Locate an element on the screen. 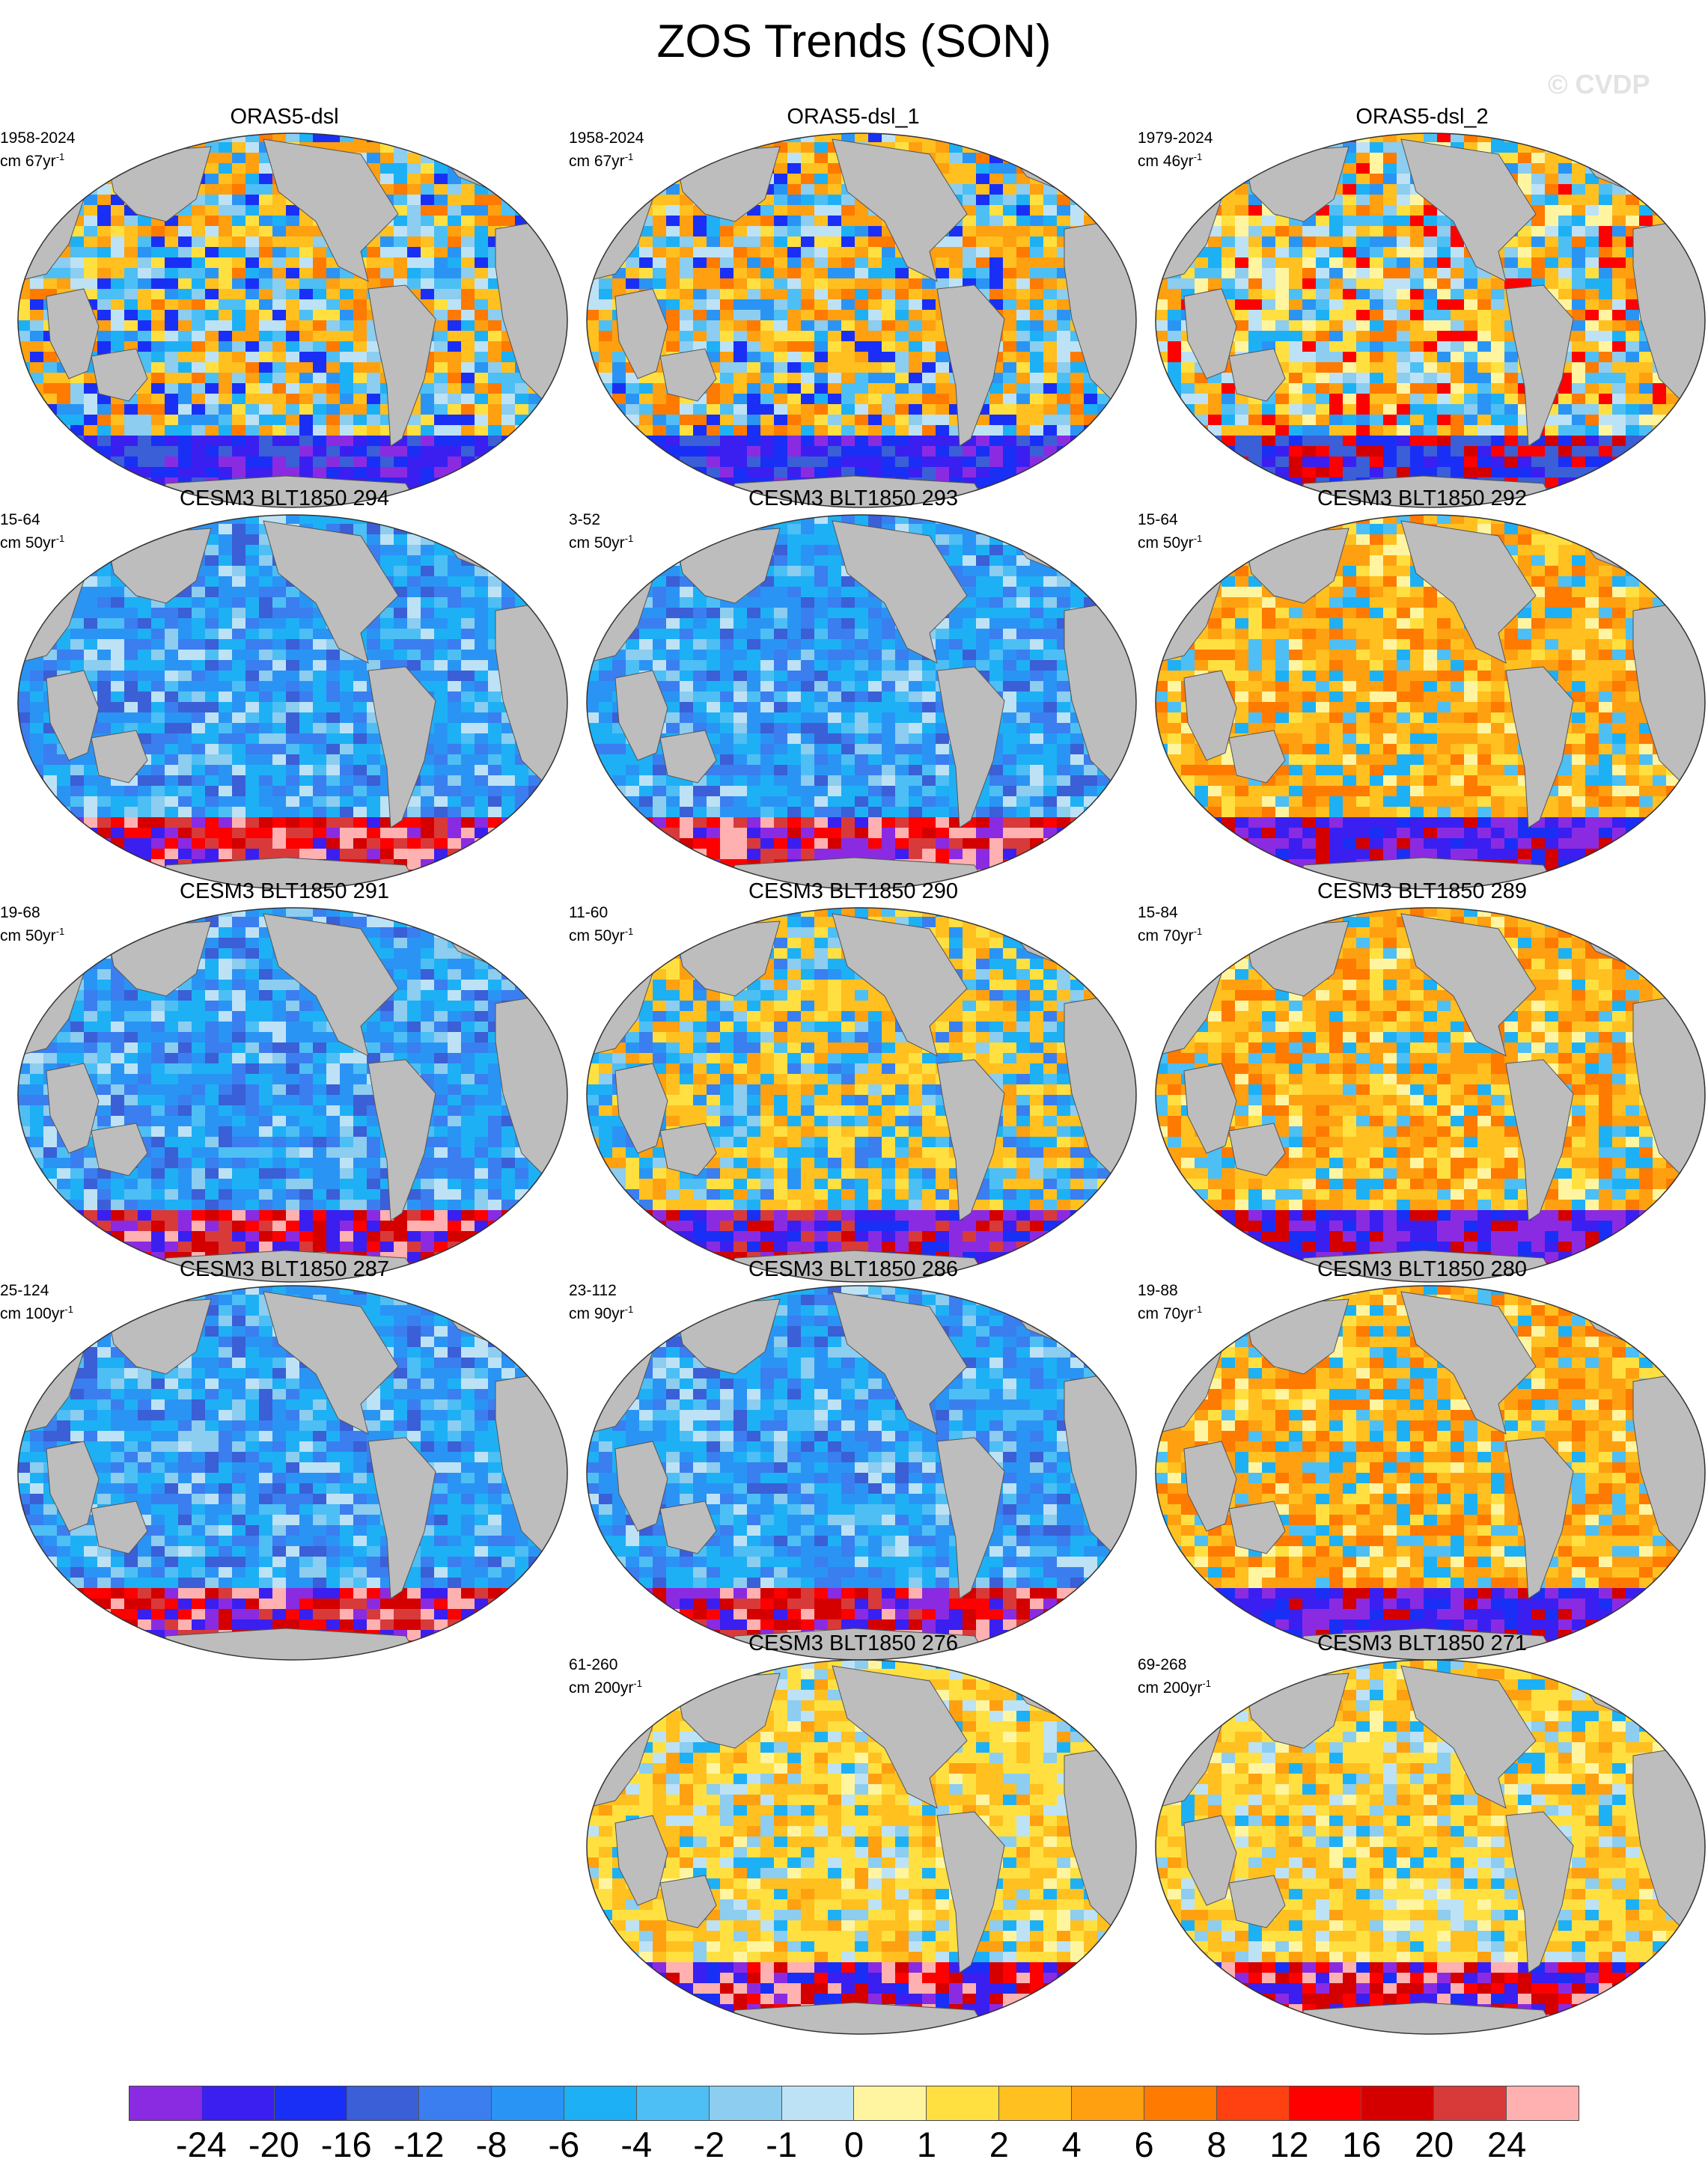 This screenshot has height=2180, width=1708. panel-period: 15-84 is located at coordinates (1158, 913).